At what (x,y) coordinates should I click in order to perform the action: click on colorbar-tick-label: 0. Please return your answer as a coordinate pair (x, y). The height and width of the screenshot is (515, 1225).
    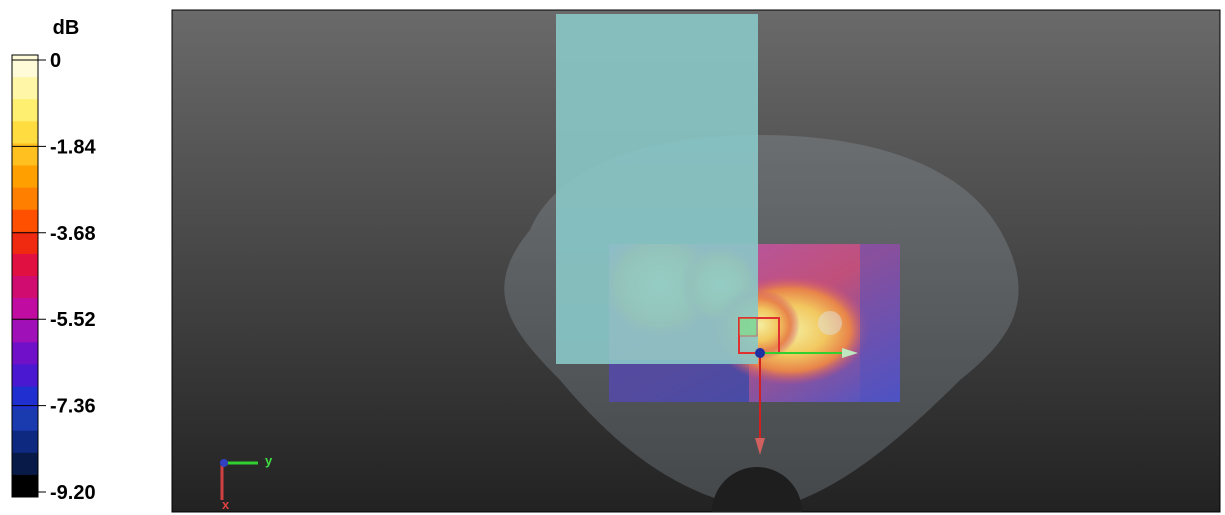
    Looking at the image, I should click on (55, 61).